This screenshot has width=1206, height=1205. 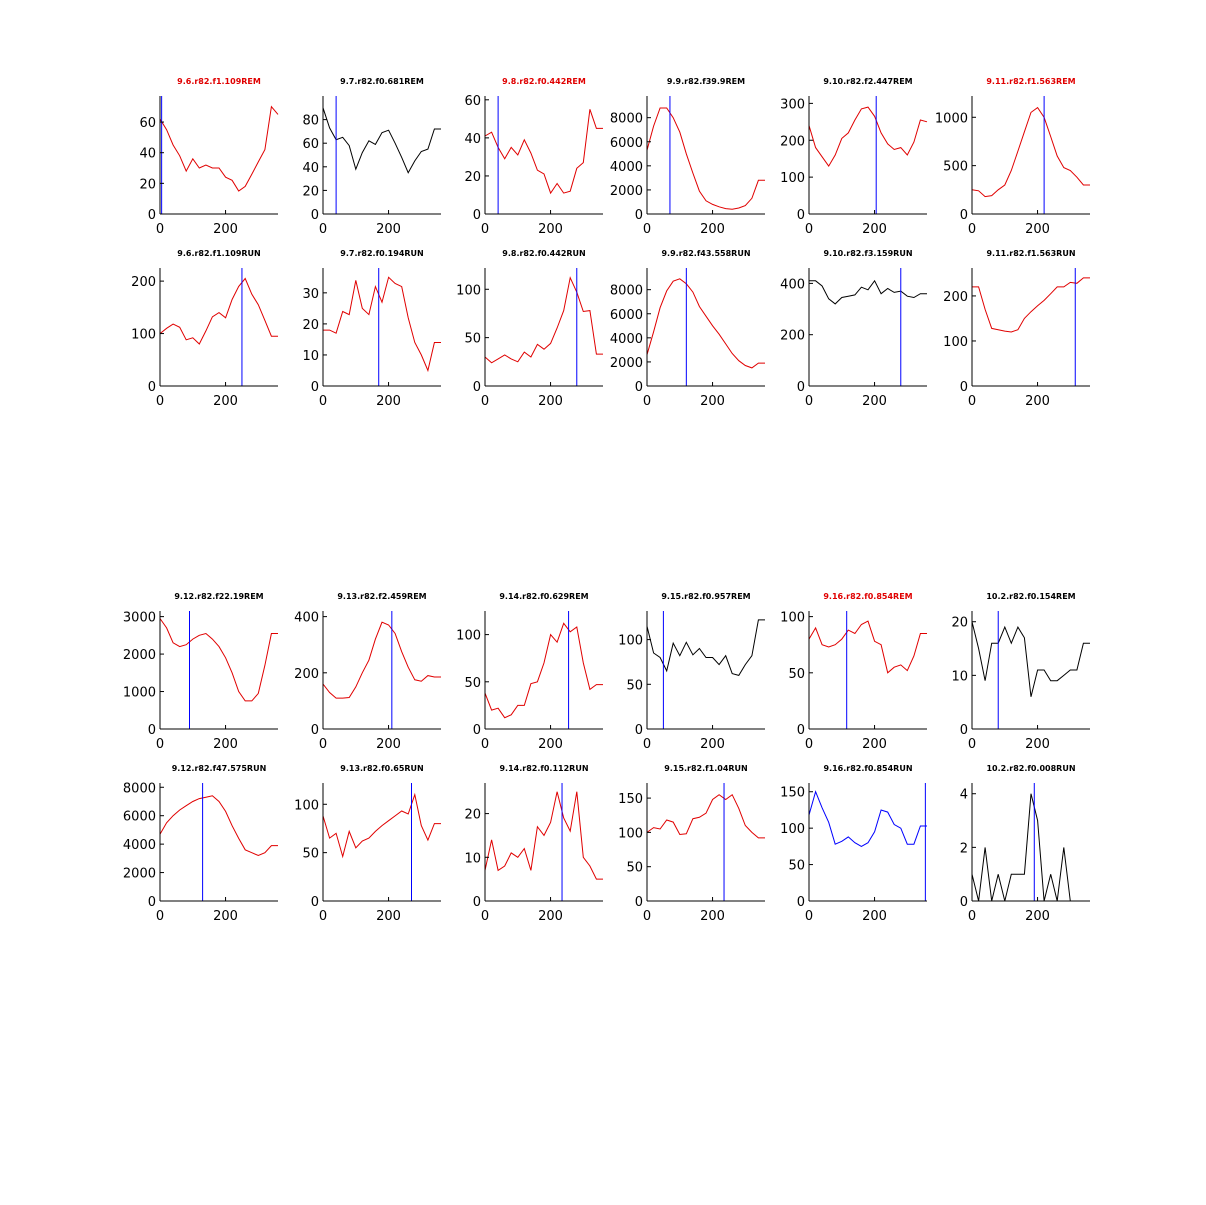 I want to click on y-tick-label: 80, so click(x=310, y=121).